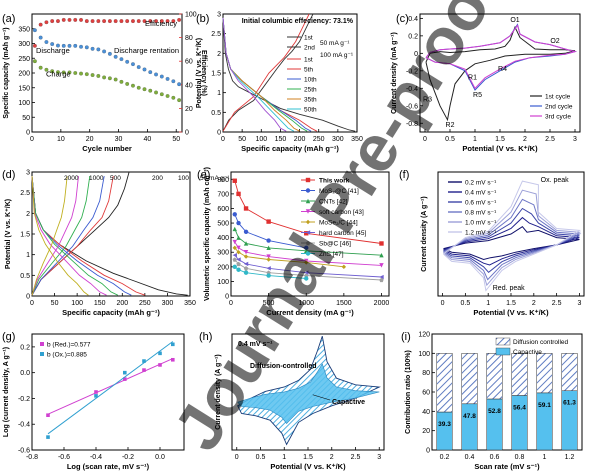 Image resolution: width=600 pixels, height=476 pixels. I want to click on legend-label: Diffusion controlled, so click(541, 342).